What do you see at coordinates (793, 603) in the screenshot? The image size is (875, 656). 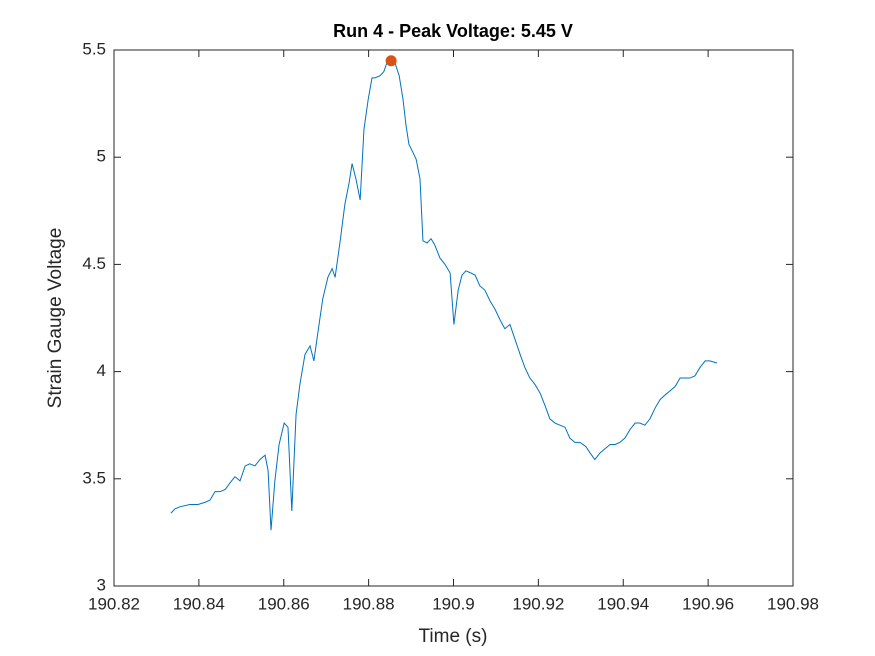 I see `x-tick-label: 190.98` at bounding box center [793, 603].